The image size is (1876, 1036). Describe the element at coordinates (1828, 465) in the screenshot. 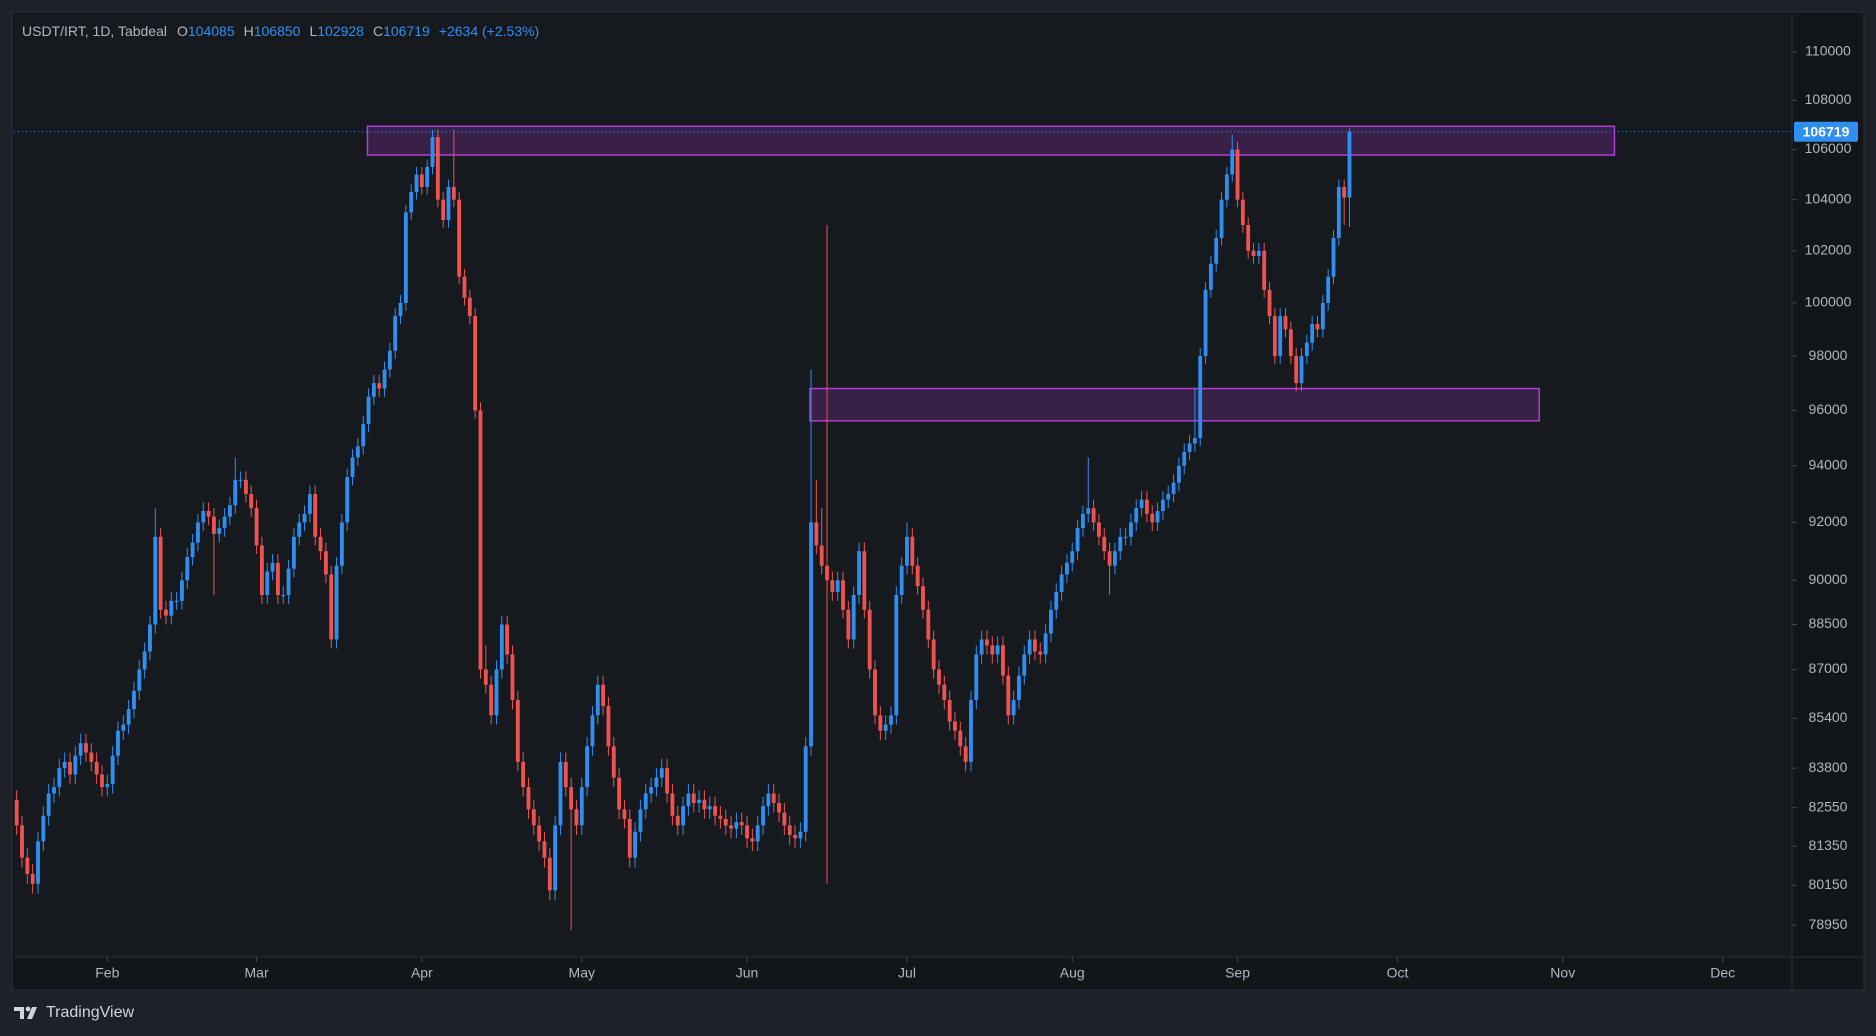

I see `y-tick-label: 94000` at that location.